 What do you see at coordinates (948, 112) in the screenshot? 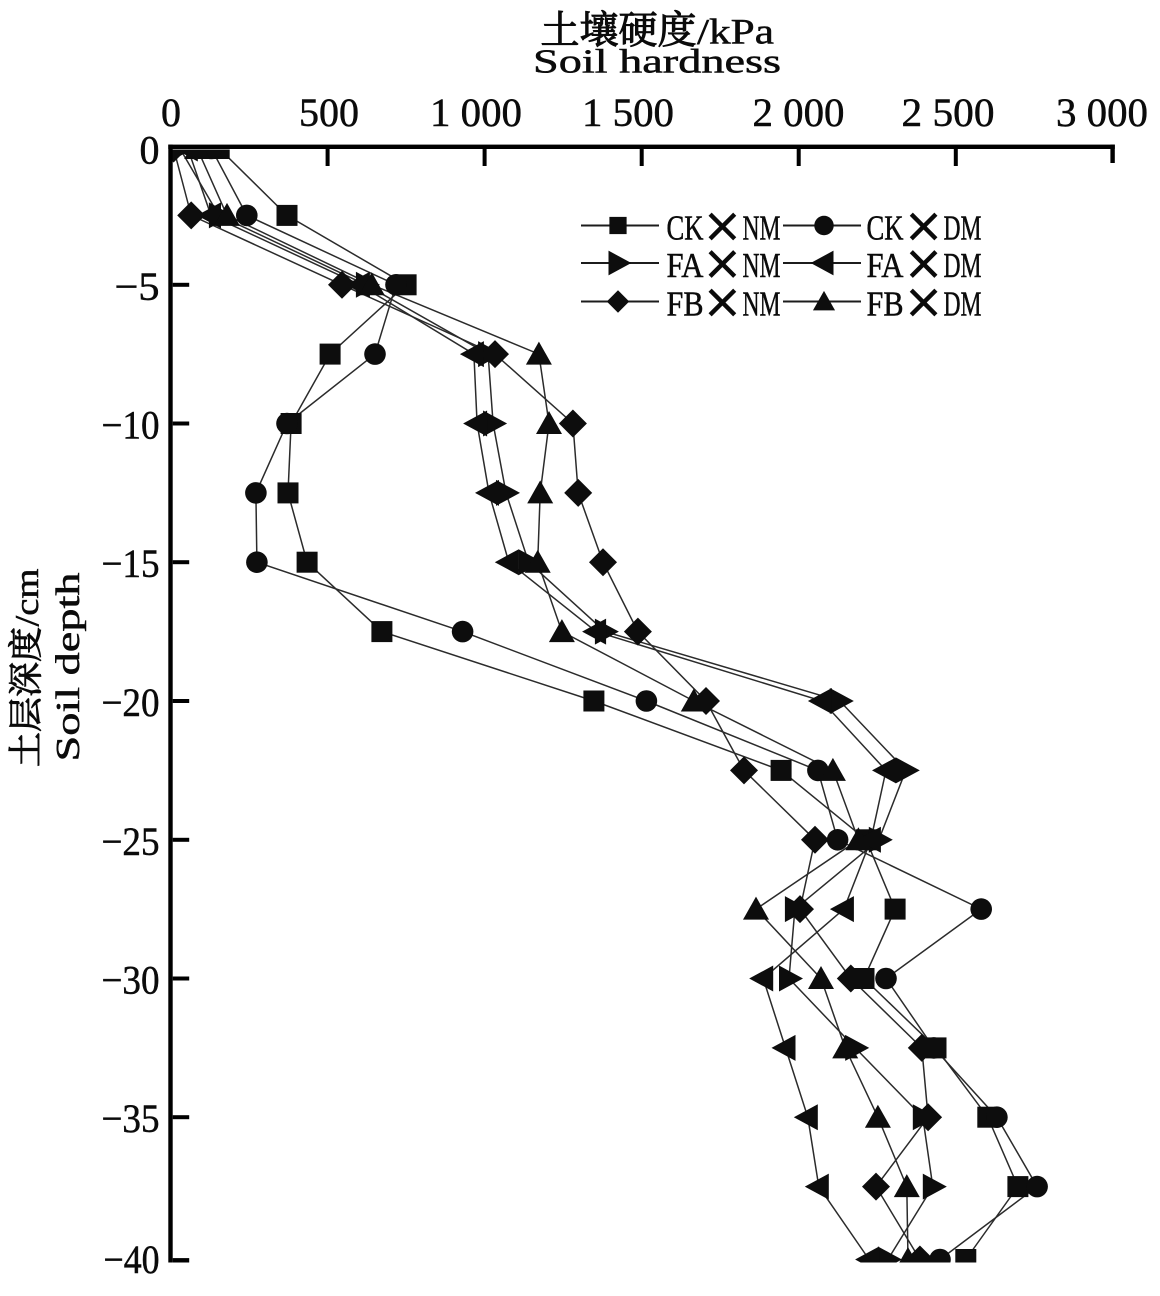
I see `svg-text: 2 500` at bounding box center [948, 112].